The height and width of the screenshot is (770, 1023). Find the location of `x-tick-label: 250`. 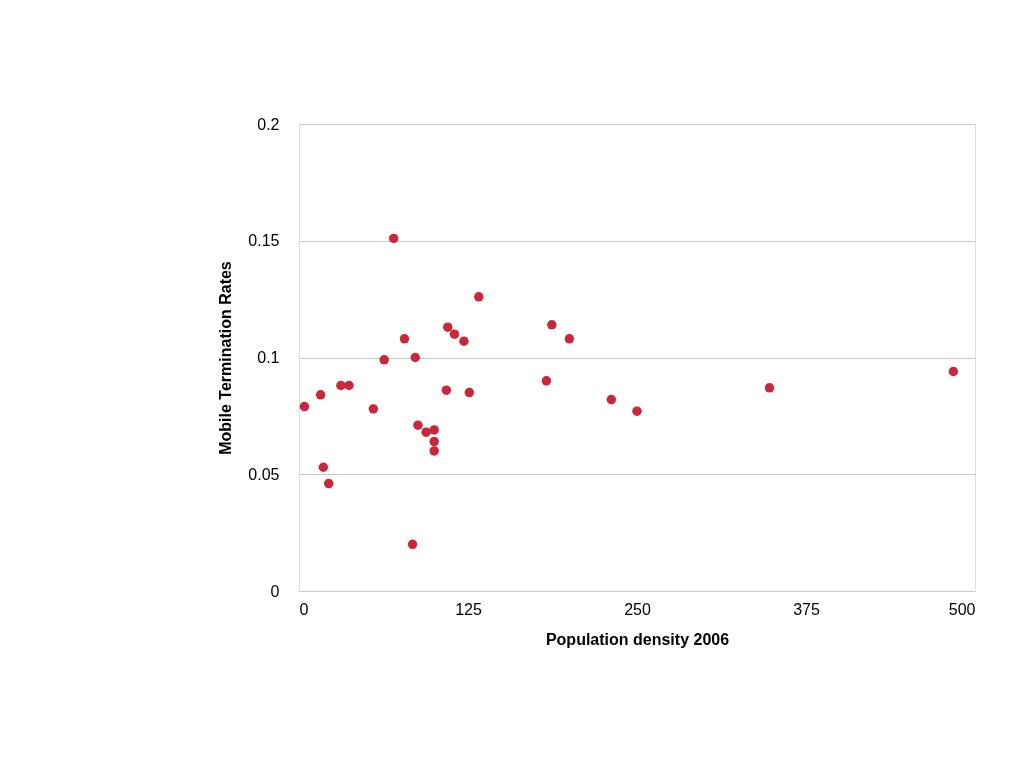

x-tick-label: 250 is located at coordinates (637, 609).